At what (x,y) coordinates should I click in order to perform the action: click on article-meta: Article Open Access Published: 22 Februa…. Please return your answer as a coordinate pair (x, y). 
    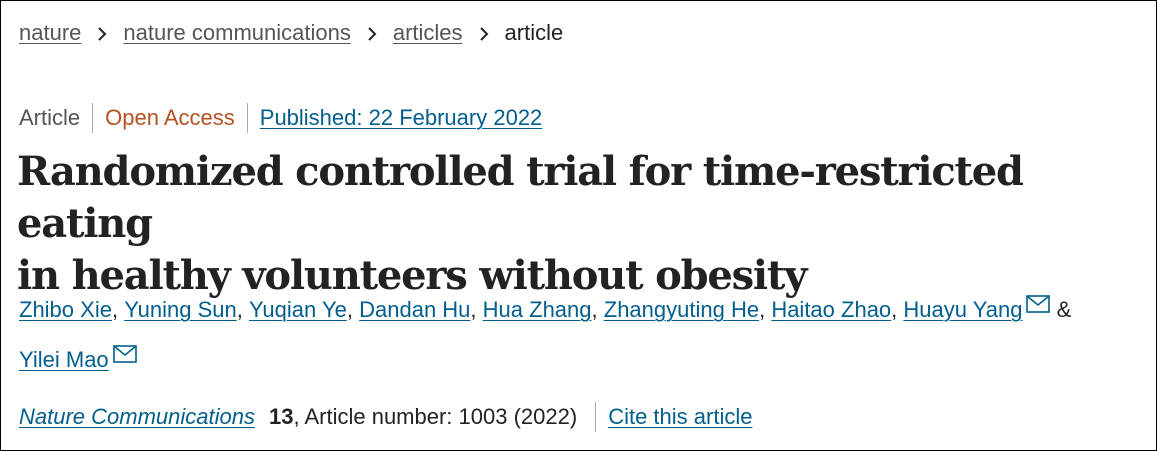
    Looking at the image, I should click on (280, 118).